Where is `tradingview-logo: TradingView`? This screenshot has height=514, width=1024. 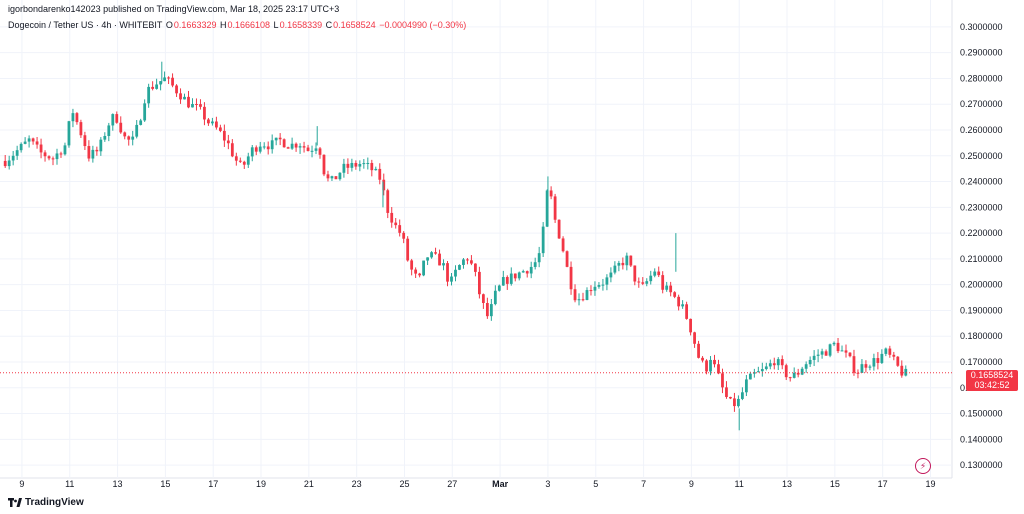 tradingview-logo: TradingView is located at coordinates (46, 502).